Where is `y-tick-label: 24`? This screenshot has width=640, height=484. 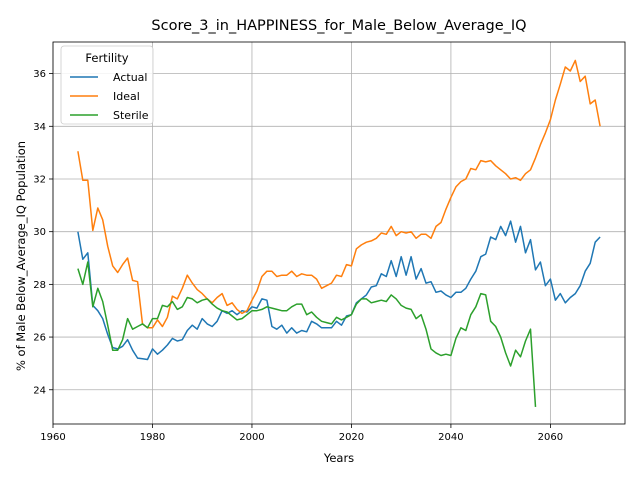
y-tick-label: 24 is located at coordinates (39, 390).